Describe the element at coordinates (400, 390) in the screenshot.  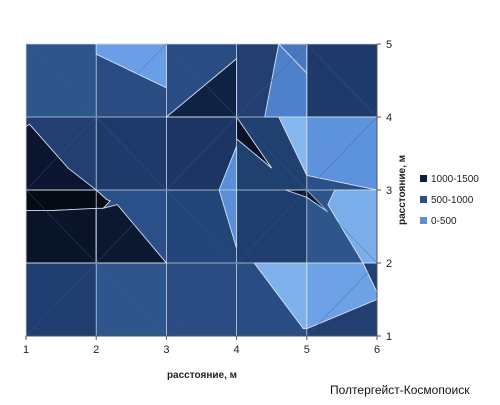
I see `watermark-text: Полтергейст-Космопоиск` at that location.